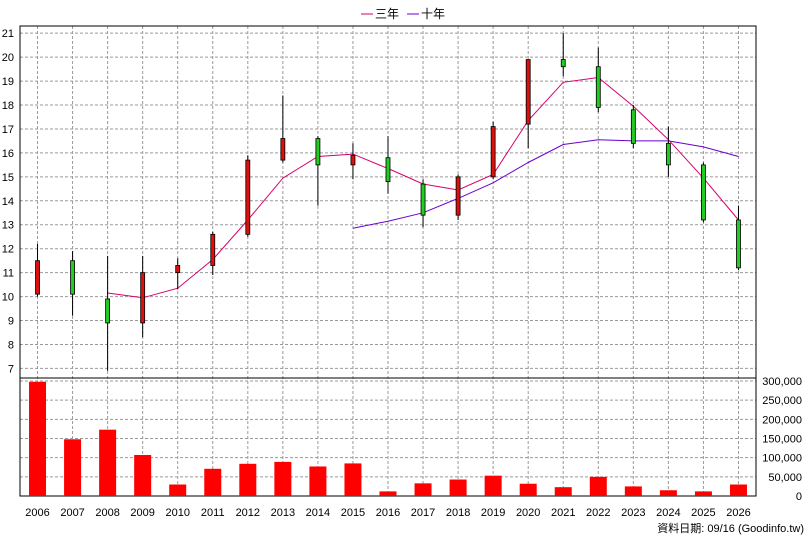  Describe the element at coordinates (8, 58) in the screenshot. I see `price-tick-label: 20` at that location.